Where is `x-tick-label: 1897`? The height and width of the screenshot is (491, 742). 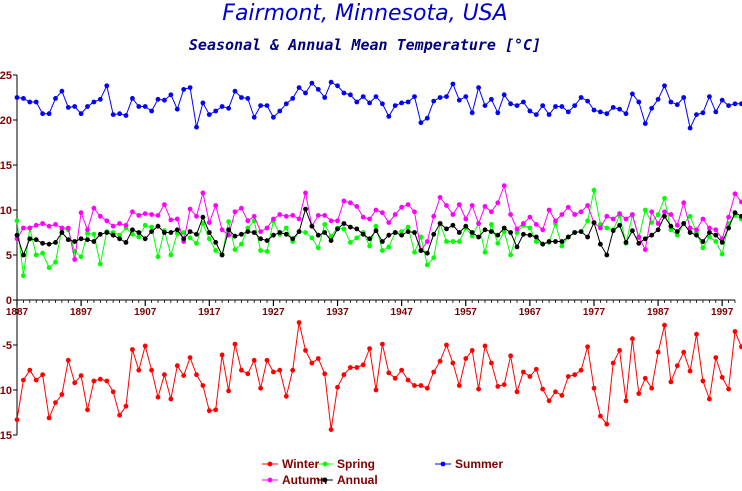 x-tick-label: 1897 is located at coordinates (81, 312).